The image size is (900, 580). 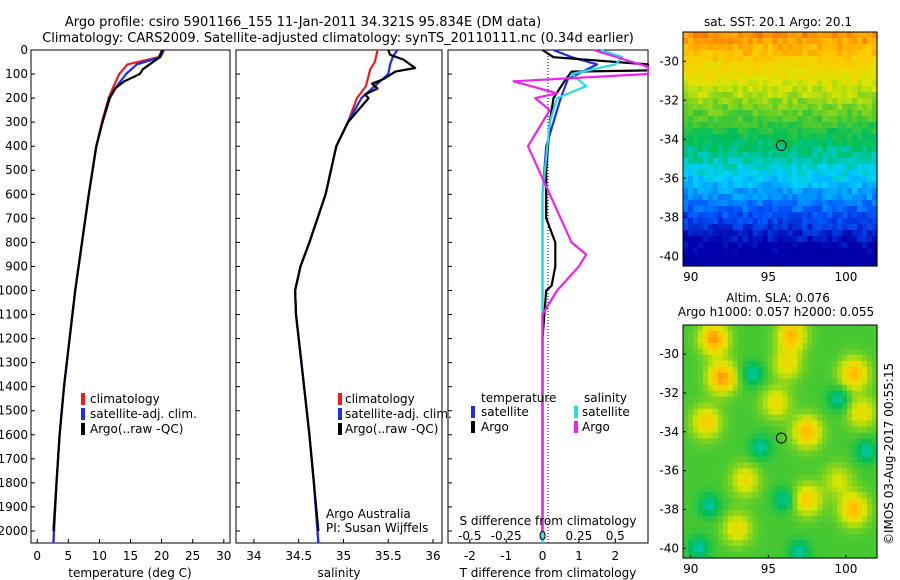 I want to click on x-tick-label: 25, so click(x=192, y=556).